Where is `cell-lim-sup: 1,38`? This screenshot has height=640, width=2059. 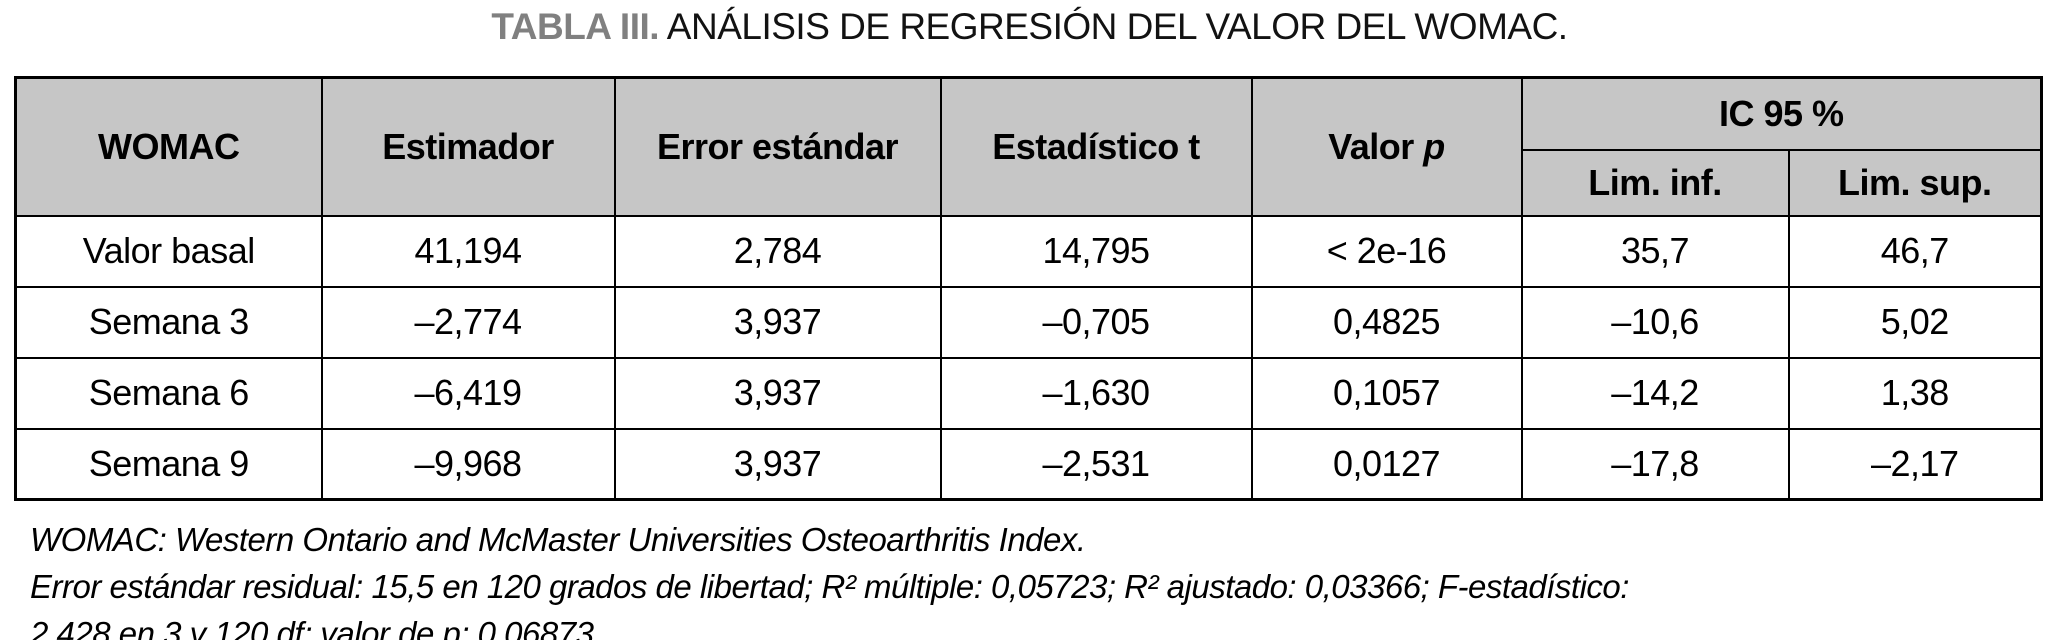 cell-lim-sup: 1,38 is located at coordinates (1915, 393).